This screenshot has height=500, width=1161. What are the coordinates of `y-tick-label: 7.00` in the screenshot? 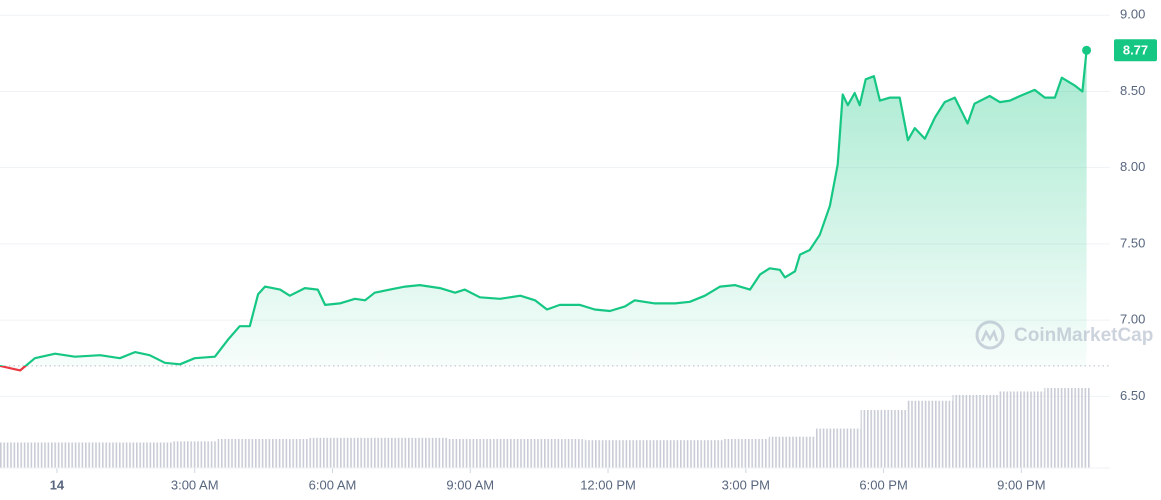 It's located at (1132, 319).